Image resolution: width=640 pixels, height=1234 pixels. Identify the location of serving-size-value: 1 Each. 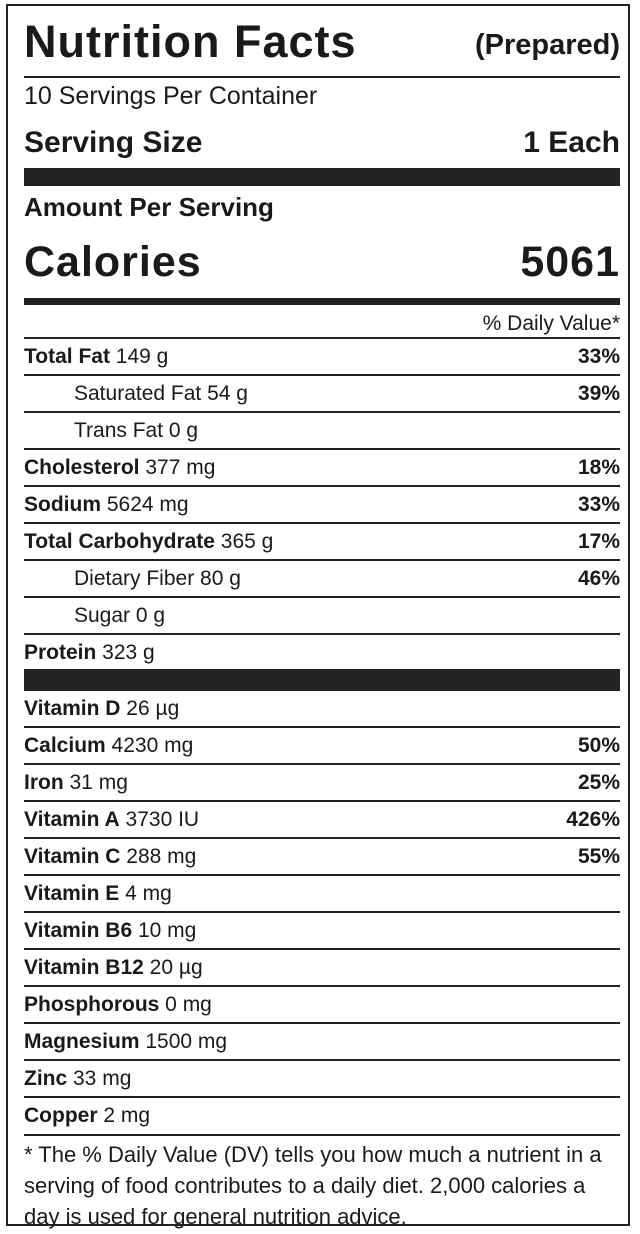
(571, 142).